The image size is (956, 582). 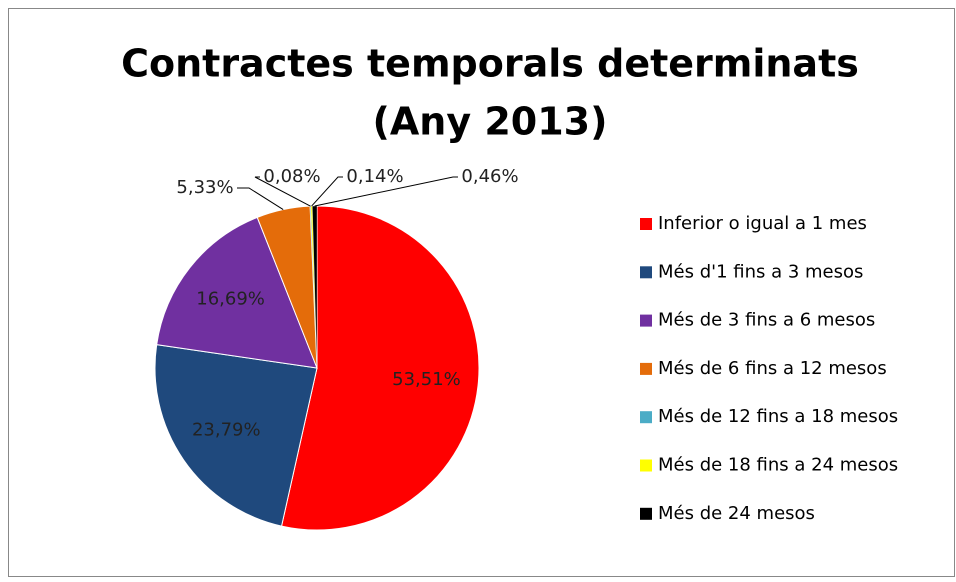 I want to click on legend-label: Més d'1 fins a 3 mesos, so click(x=760, y=271).